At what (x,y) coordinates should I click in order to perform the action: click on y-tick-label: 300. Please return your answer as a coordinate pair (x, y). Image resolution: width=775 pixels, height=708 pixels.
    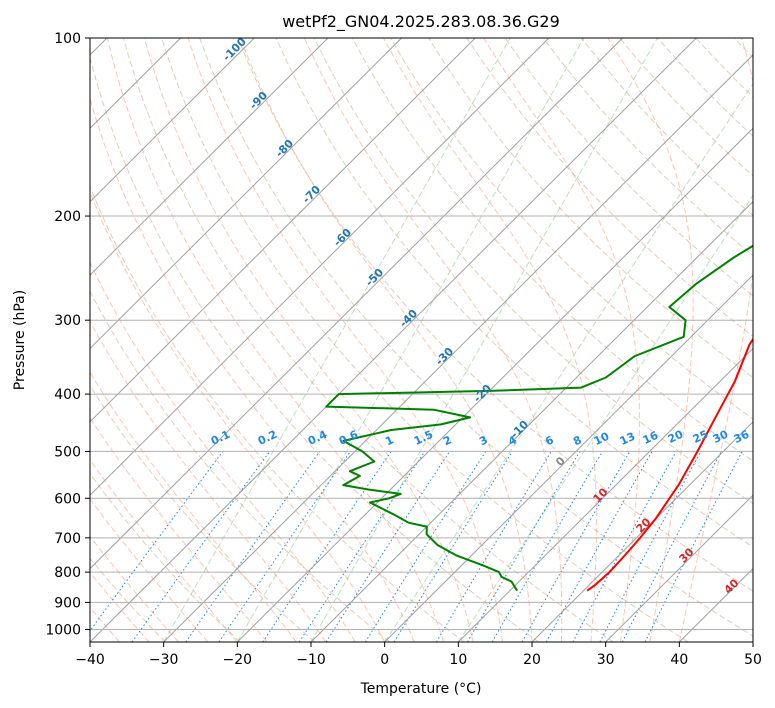
    Looking at the image, I should click on (67, 321).